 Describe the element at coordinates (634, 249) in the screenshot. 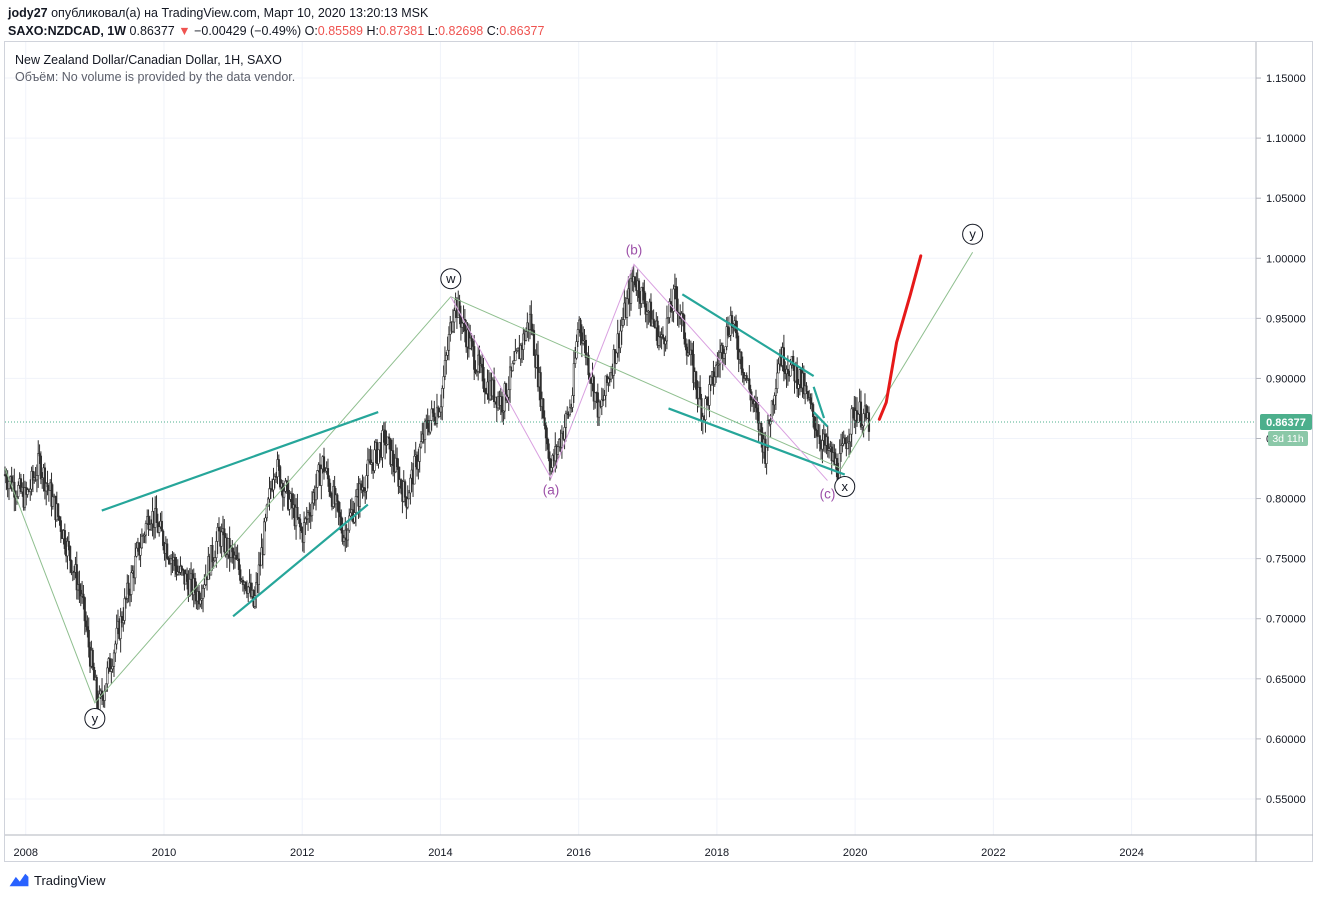

I see `wave-label-abc: (b)` at that location.